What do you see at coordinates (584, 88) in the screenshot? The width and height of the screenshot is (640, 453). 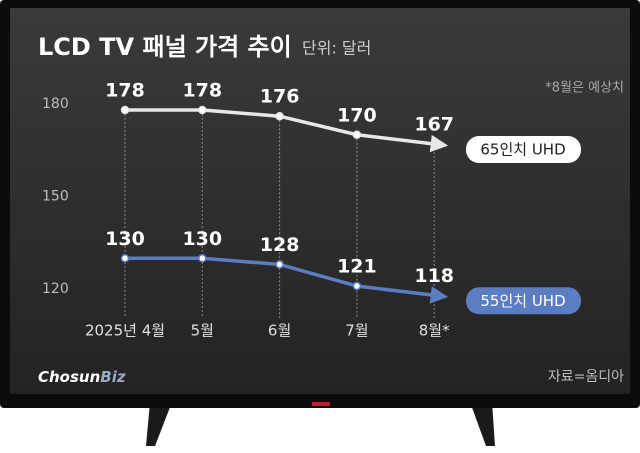 I see `note: *8월은 예상치` at bounding box center [584, 88].